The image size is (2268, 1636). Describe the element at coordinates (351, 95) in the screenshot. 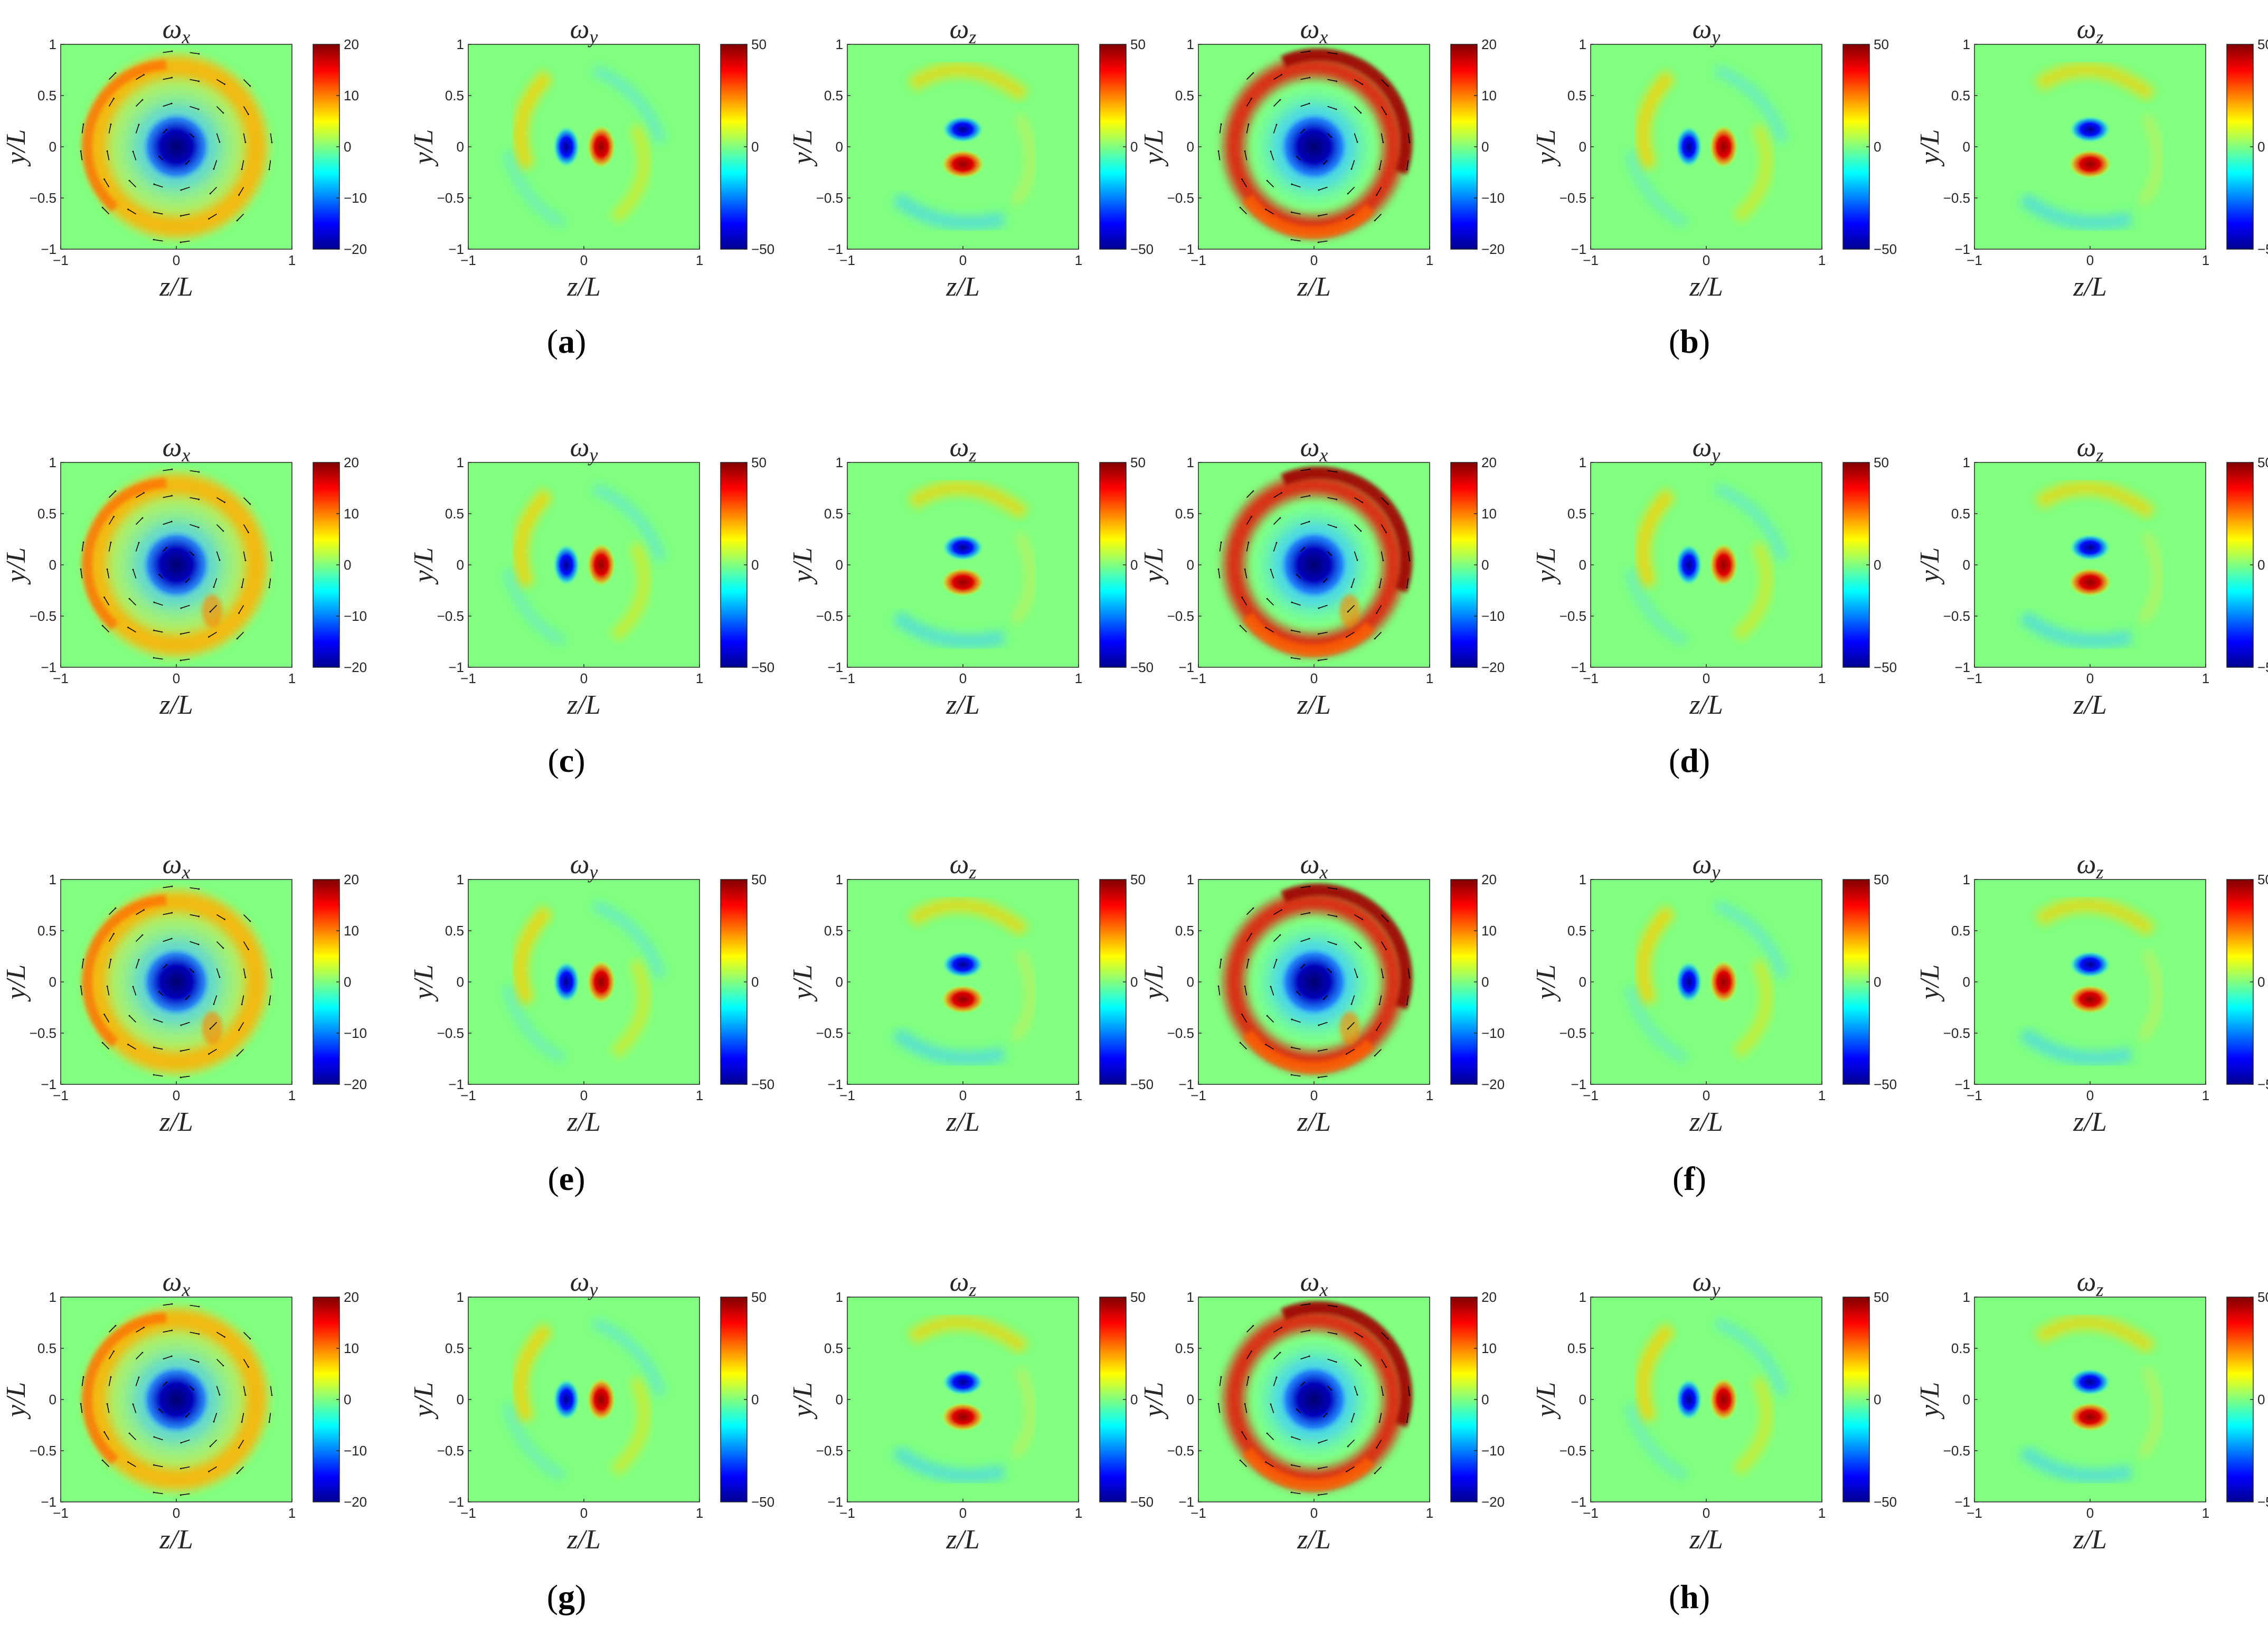

I see `colorbar-tick-label: 10` at that location.